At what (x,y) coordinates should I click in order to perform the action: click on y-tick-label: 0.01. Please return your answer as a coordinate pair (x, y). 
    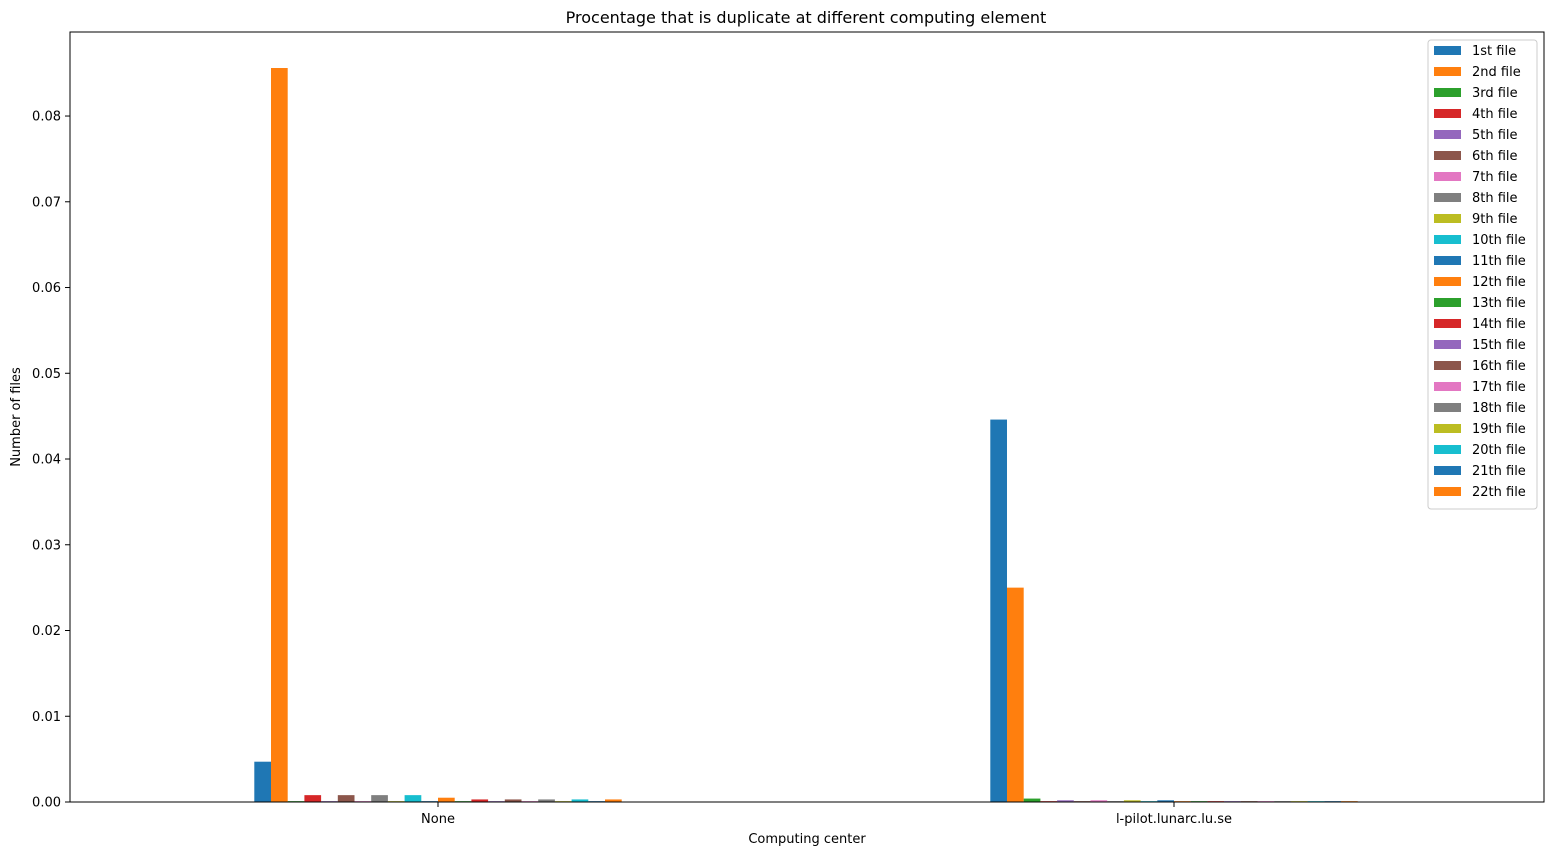
    Looking at the image, I should click on (46, 717).